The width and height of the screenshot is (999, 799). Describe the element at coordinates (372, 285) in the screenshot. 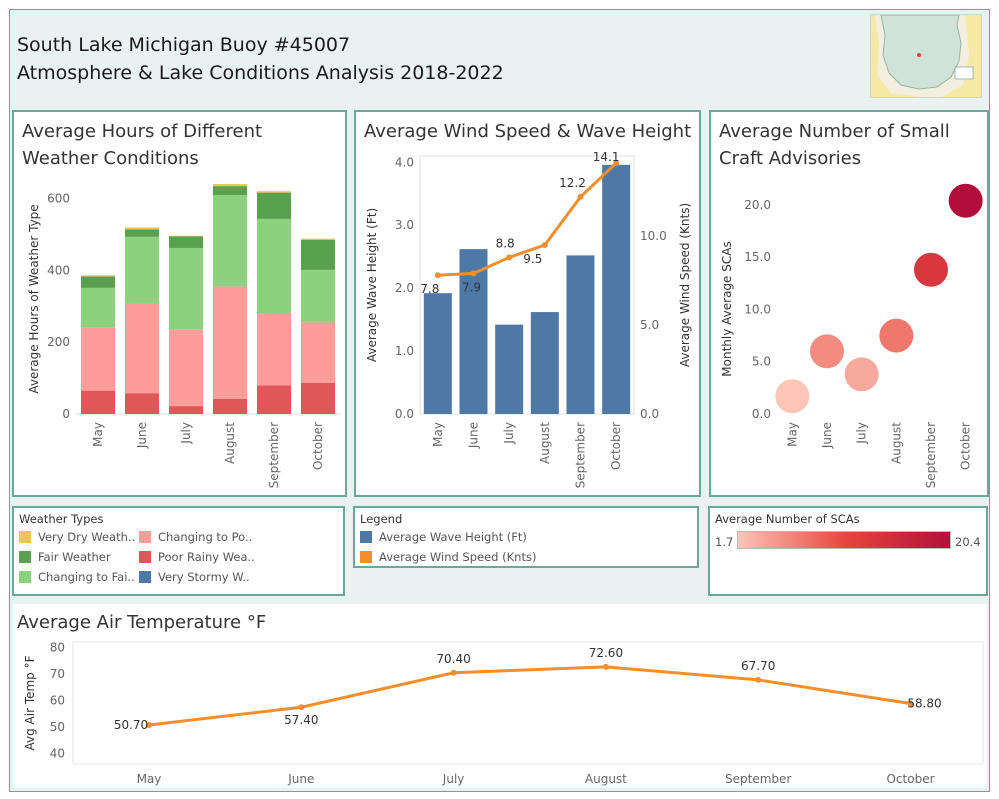

I see `y-axis-title: Average Wave Height (Ft)` at that location.